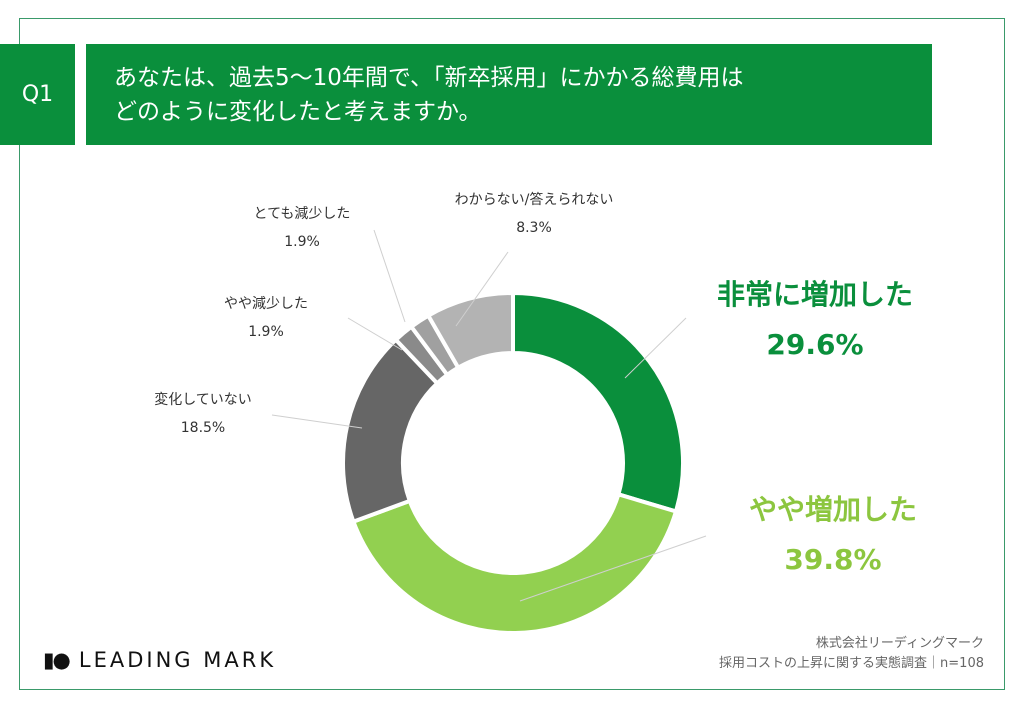 The height and width of the screenshot is (709, 1024). What do you see at coordinates (203, 400) in the screenshot?
I see `label-no-change-text: 変化していない` at bounding box center [203, 400].